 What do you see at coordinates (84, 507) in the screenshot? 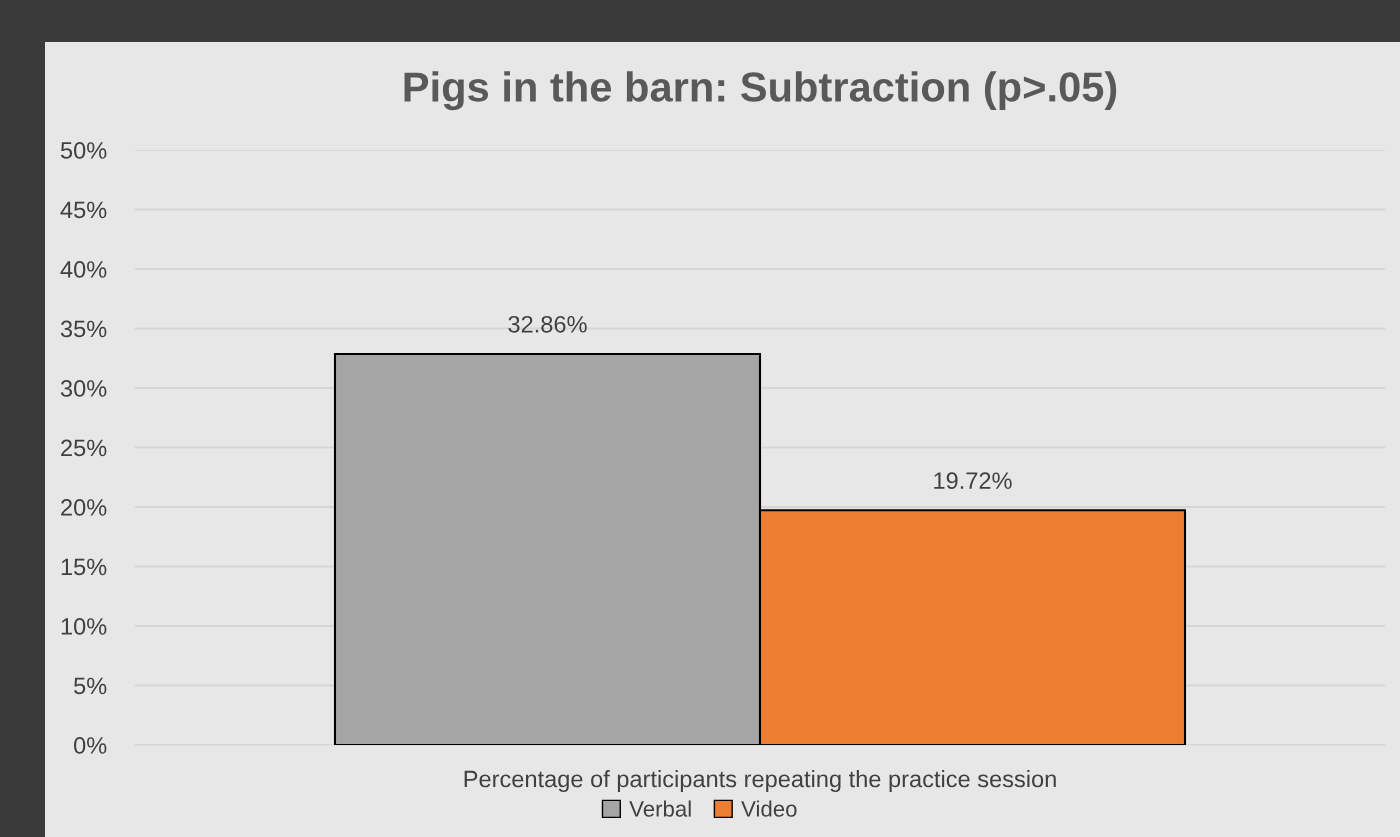
I see `y-tick-label: 20%` at bounding box center [84, 507].